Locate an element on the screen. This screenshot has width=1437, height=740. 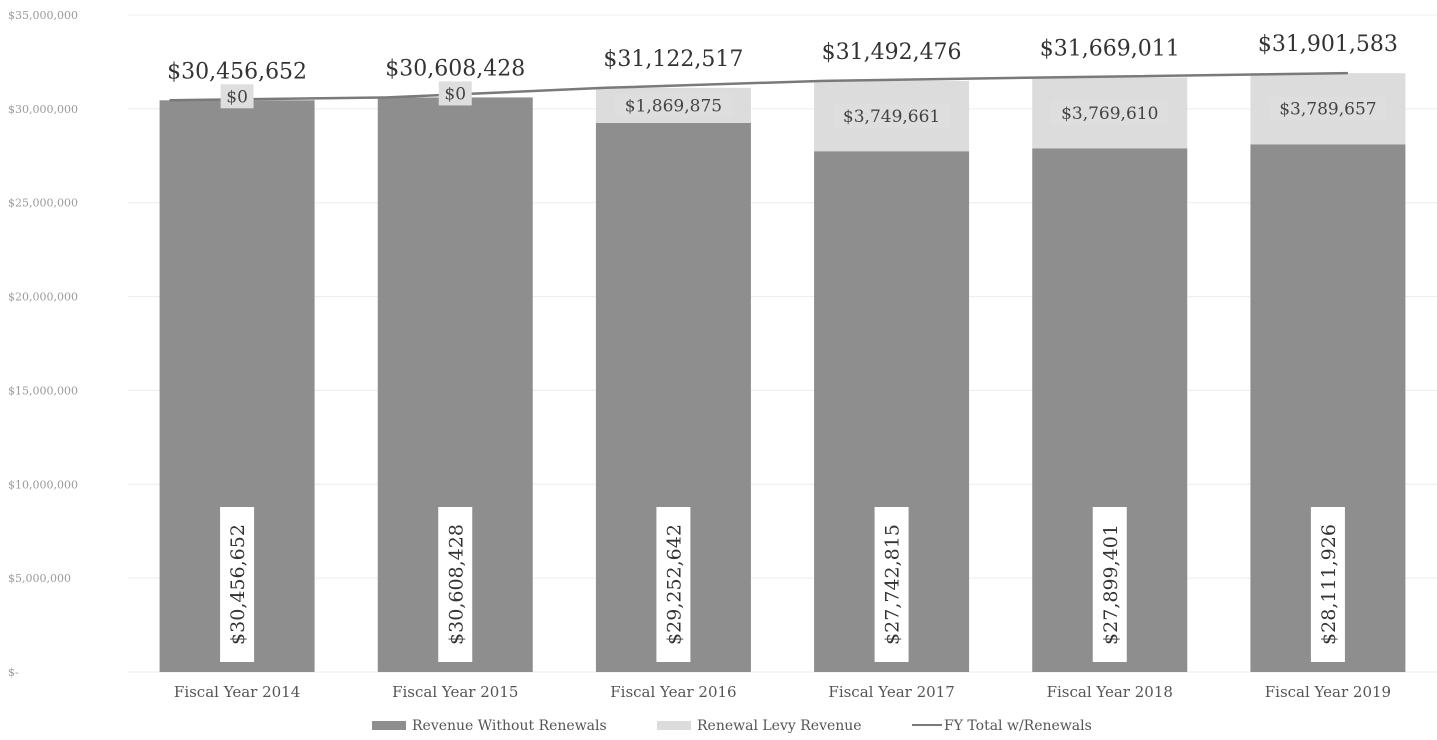
y-tick-label: $30,000,000 is located at coordinates (43, 109).